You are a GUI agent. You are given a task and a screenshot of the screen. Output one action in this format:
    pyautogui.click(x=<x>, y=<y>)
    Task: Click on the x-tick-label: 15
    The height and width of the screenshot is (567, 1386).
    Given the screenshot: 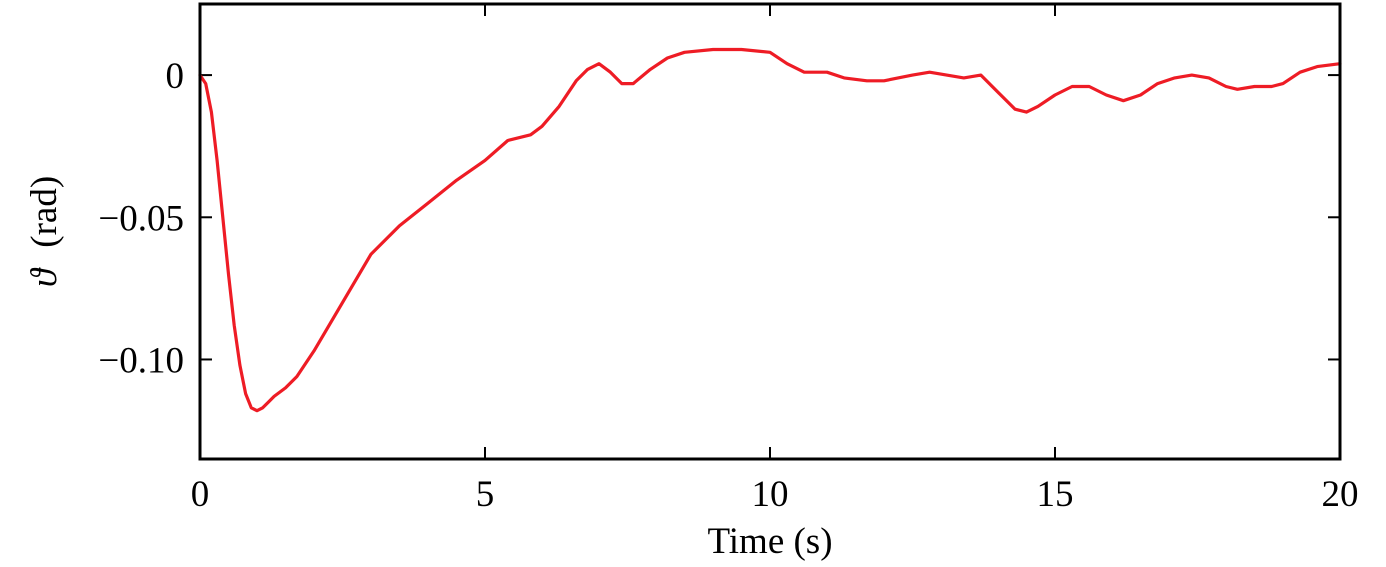 What is the action you would take?
    pyautogui.click(x=1055, y=494)
    